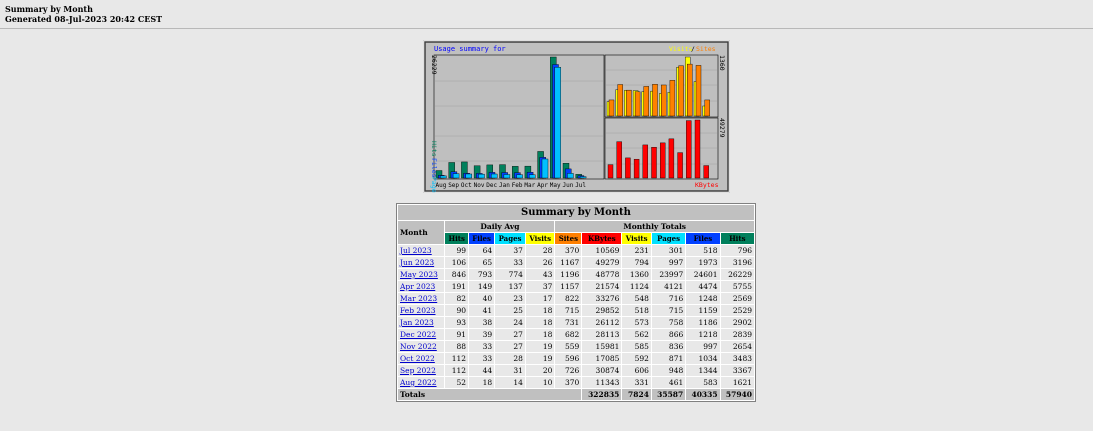 Image resolution: width=1093 pixels, height=431 pixels. What do you see at coordinates (540, 262) in the screenshot?
I see `daily-visits-cell: 26` at bounding box center [540, 262].